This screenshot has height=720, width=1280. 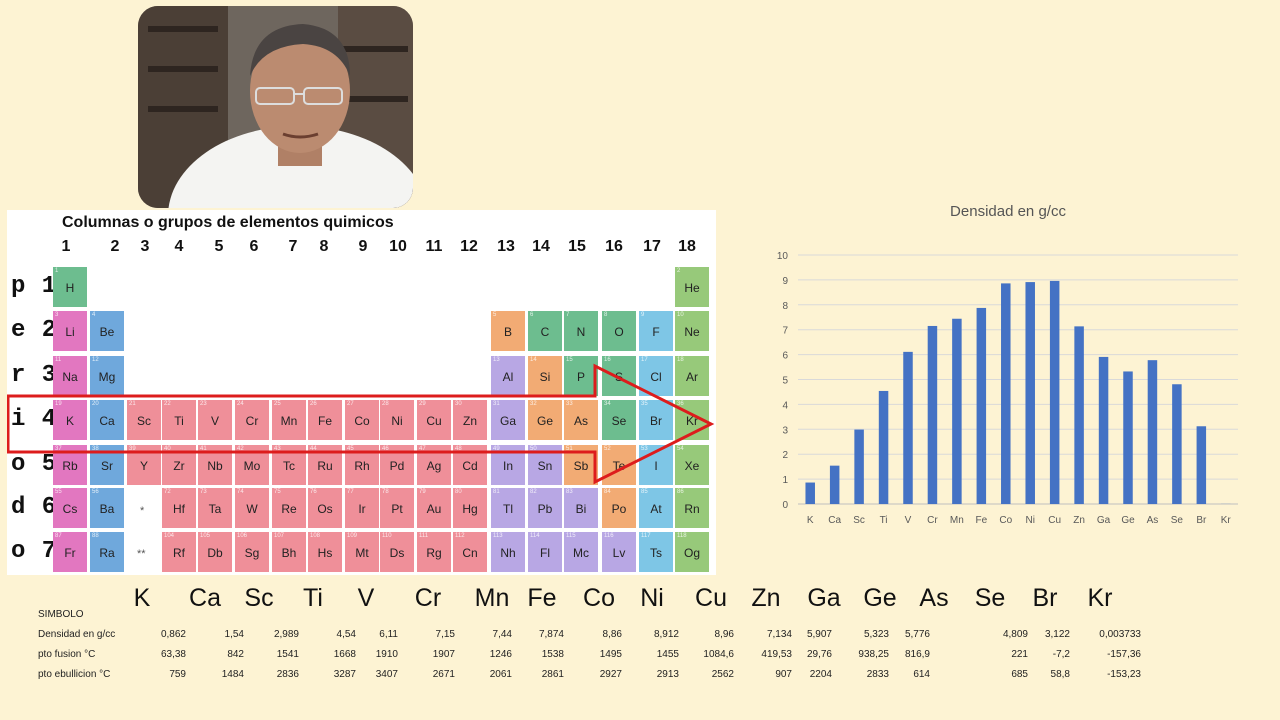 What do you see at coordinates (344, 674) in the screenshot?
I see `table-cell: 3287` at bounding box center [344, 674].